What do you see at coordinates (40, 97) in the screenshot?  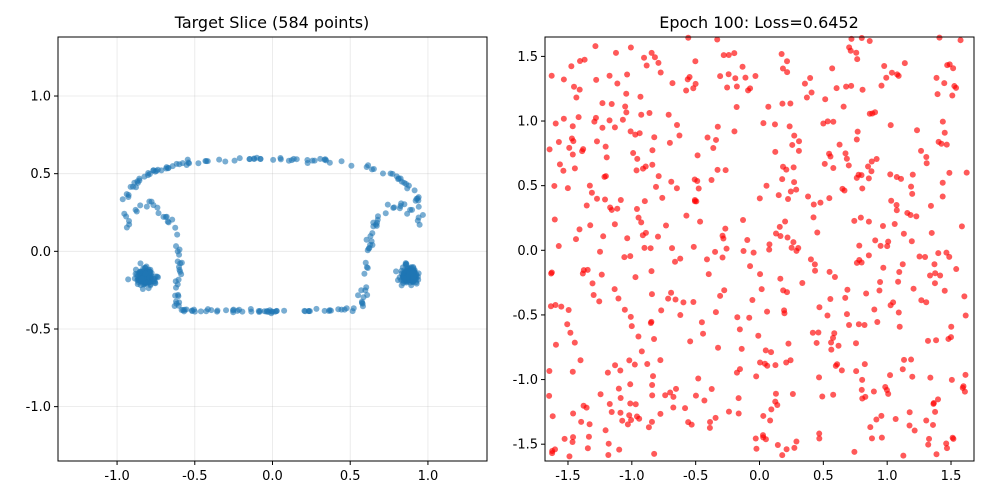 I see `y-tick-label: 1.0` at bounding box center [40, 97].